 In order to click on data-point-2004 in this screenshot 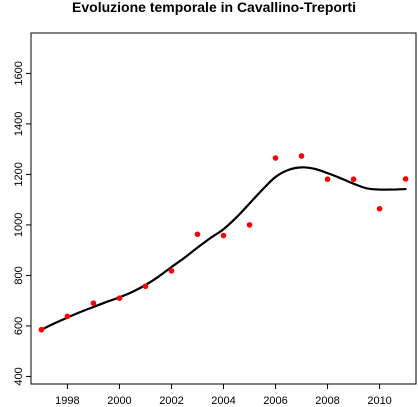, I will do `click(223, 235)`.